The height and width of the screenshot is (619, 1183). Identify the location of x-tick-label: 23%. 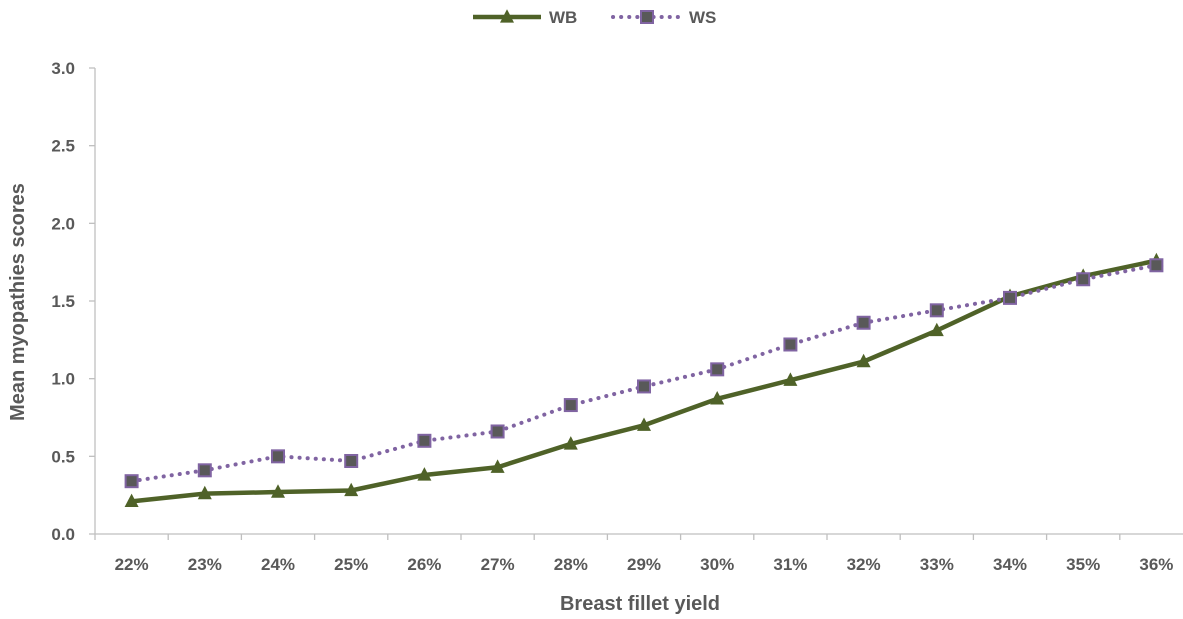
(205, 564).